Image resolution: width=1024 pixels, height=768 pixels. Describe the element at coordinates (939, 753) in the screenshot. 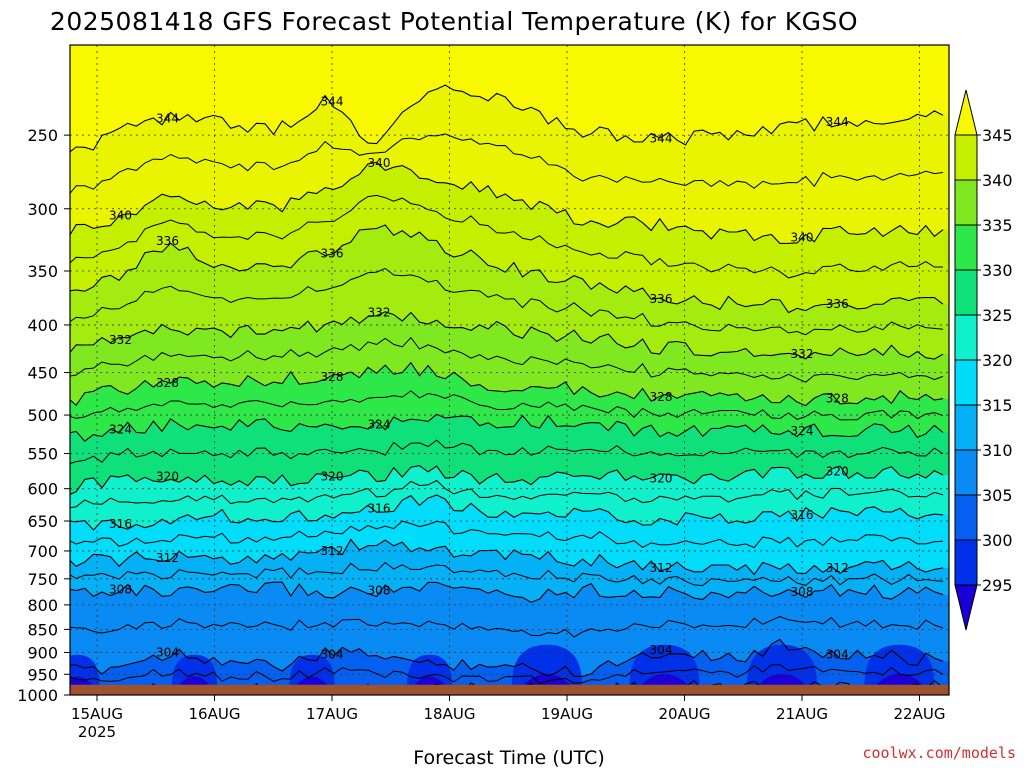

I see `credit-link: coolwx.com/models` at that location.